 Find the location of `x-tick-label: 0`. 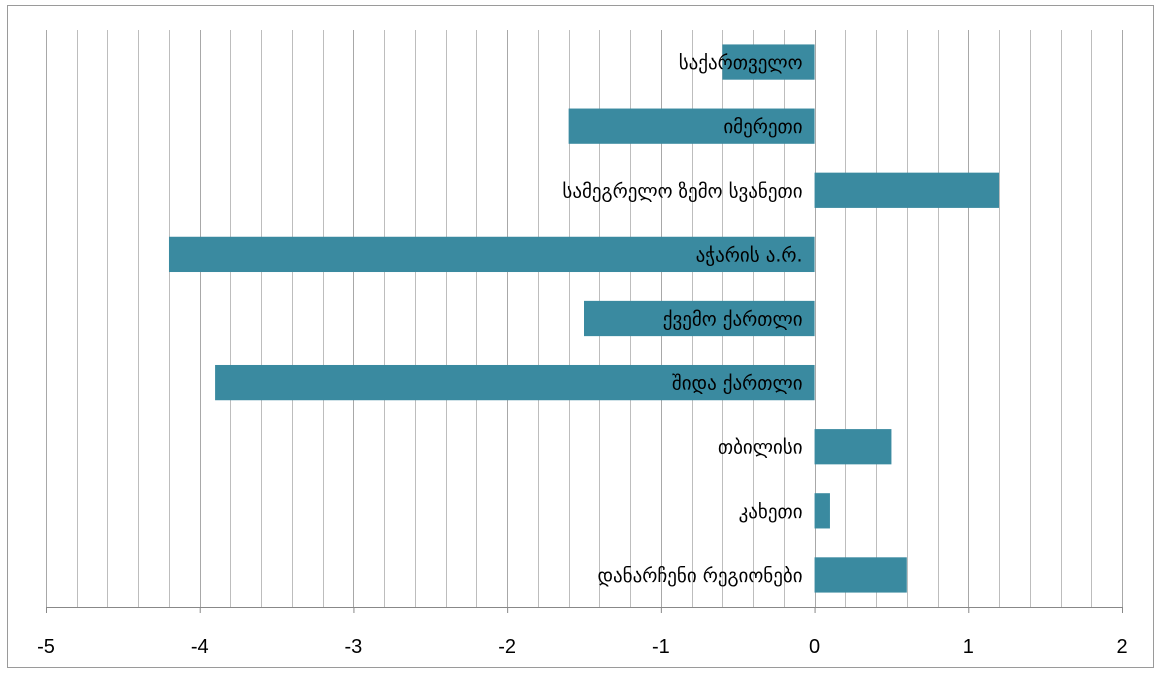

x-tick-label: 0 is located at coordinates (814, 647).